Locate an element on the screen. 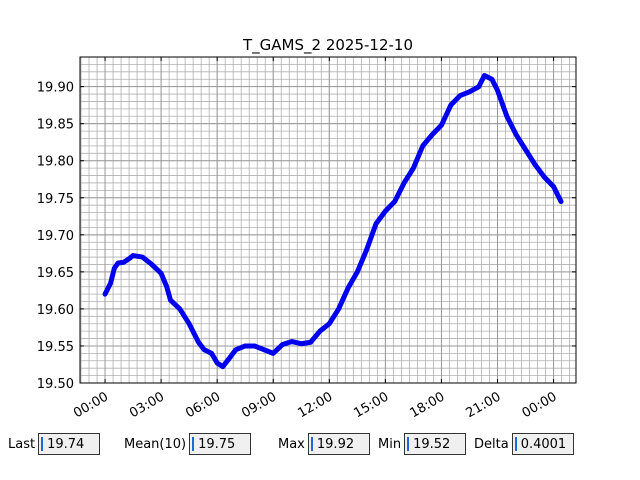 Image resolution: width=640 pixels, height=480 pixels. stat-label: Min is located at coordinates (390, 444).